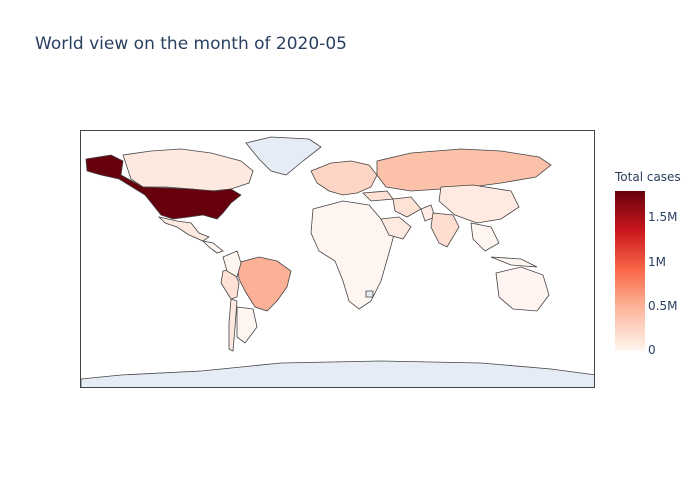 This screenshot has height=500, width=700. What do you see at coordinates (378, 196) in the screenshot?
I see `region-turkey` at bounding box center [378, 196].